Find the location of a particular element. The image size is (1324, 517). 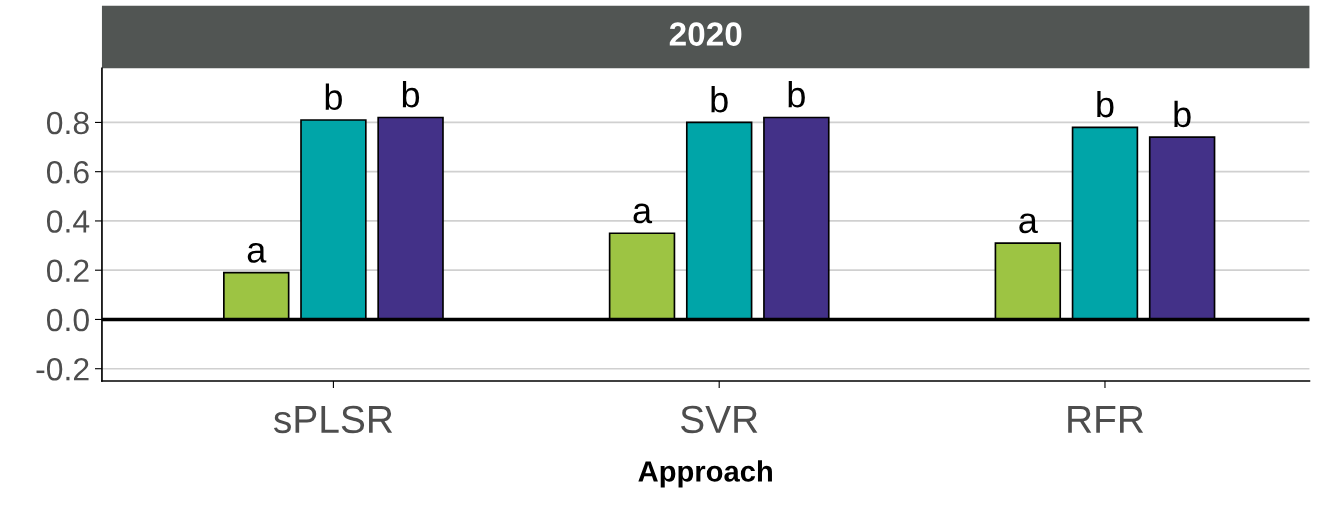

y-tick-label: -0.2 is located at coordinates (62, 369).